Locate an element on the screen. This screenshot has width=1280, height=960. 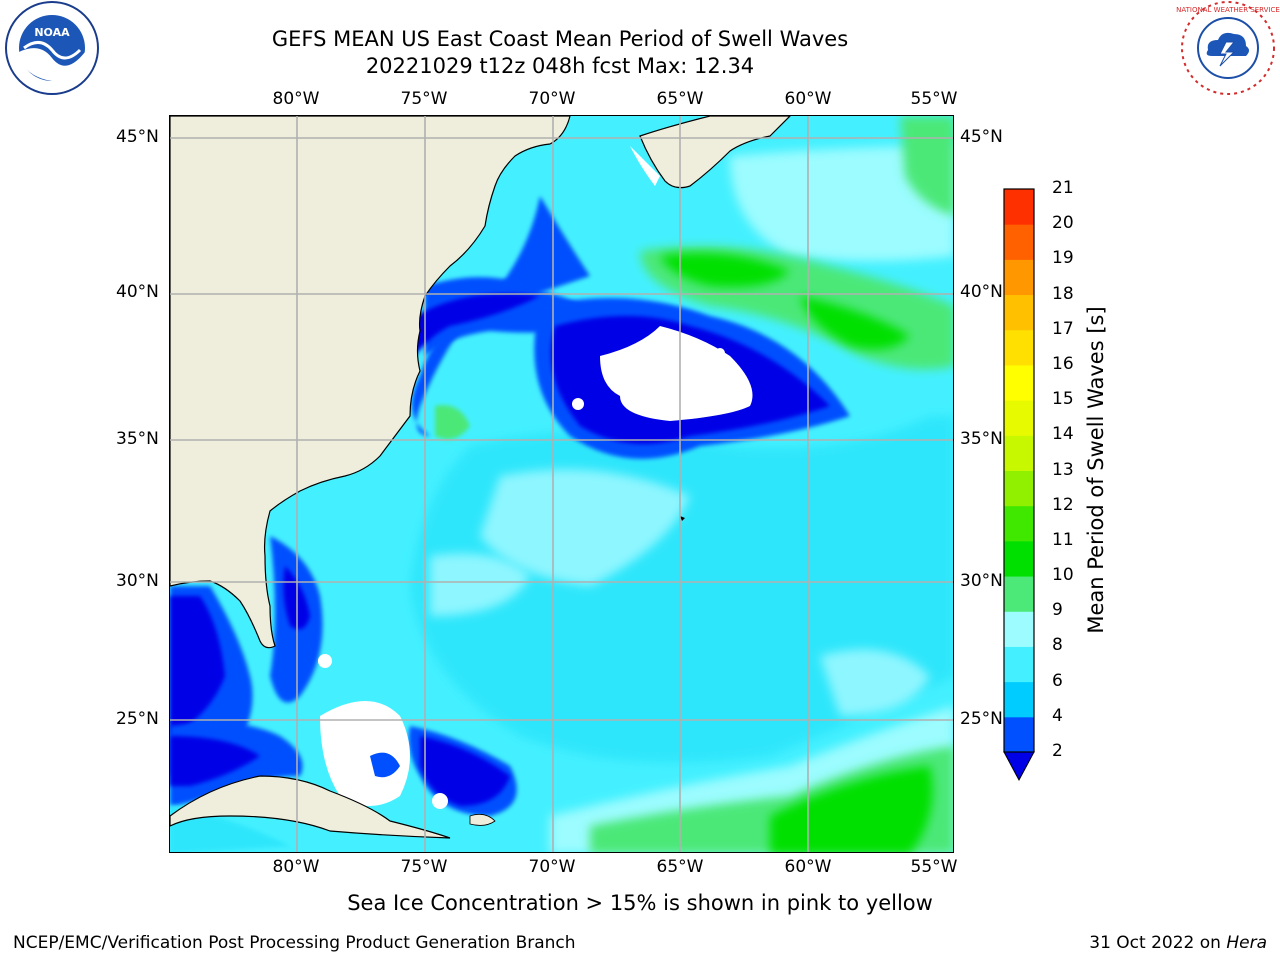
nws-logo: NATIONAL WEATHER SERVICE is located at coordinates (1228, 48).